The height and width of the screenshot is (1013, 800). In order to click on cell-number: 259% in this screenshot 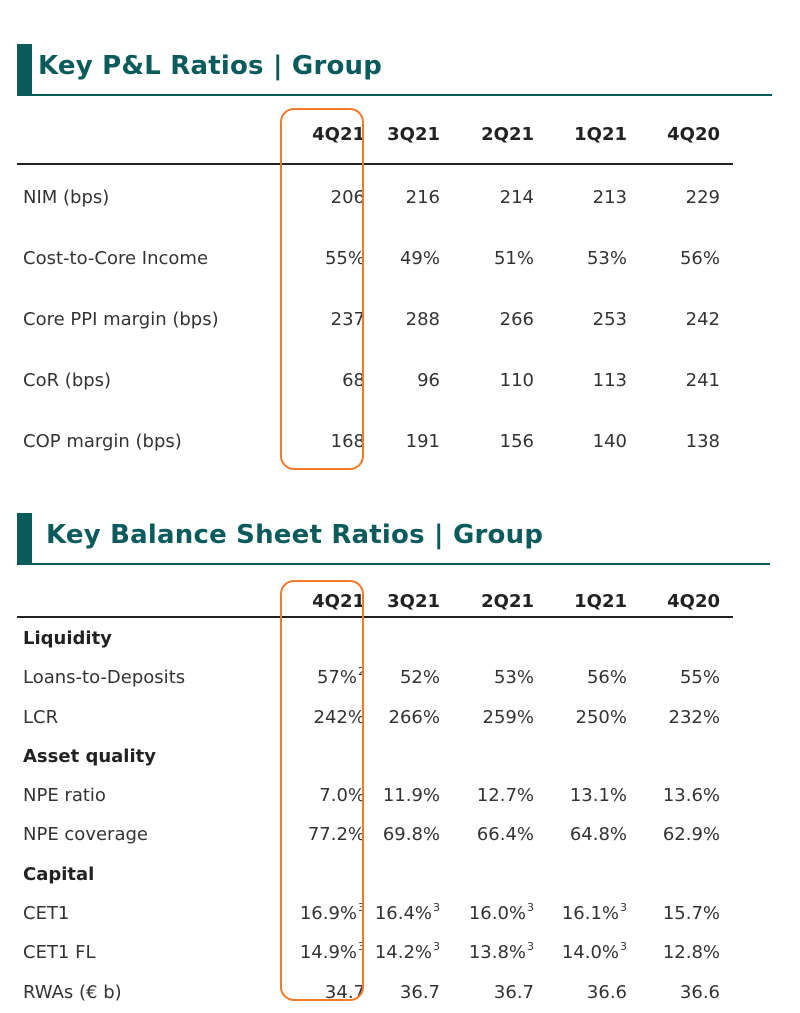, I will do `click(508, 717)`.